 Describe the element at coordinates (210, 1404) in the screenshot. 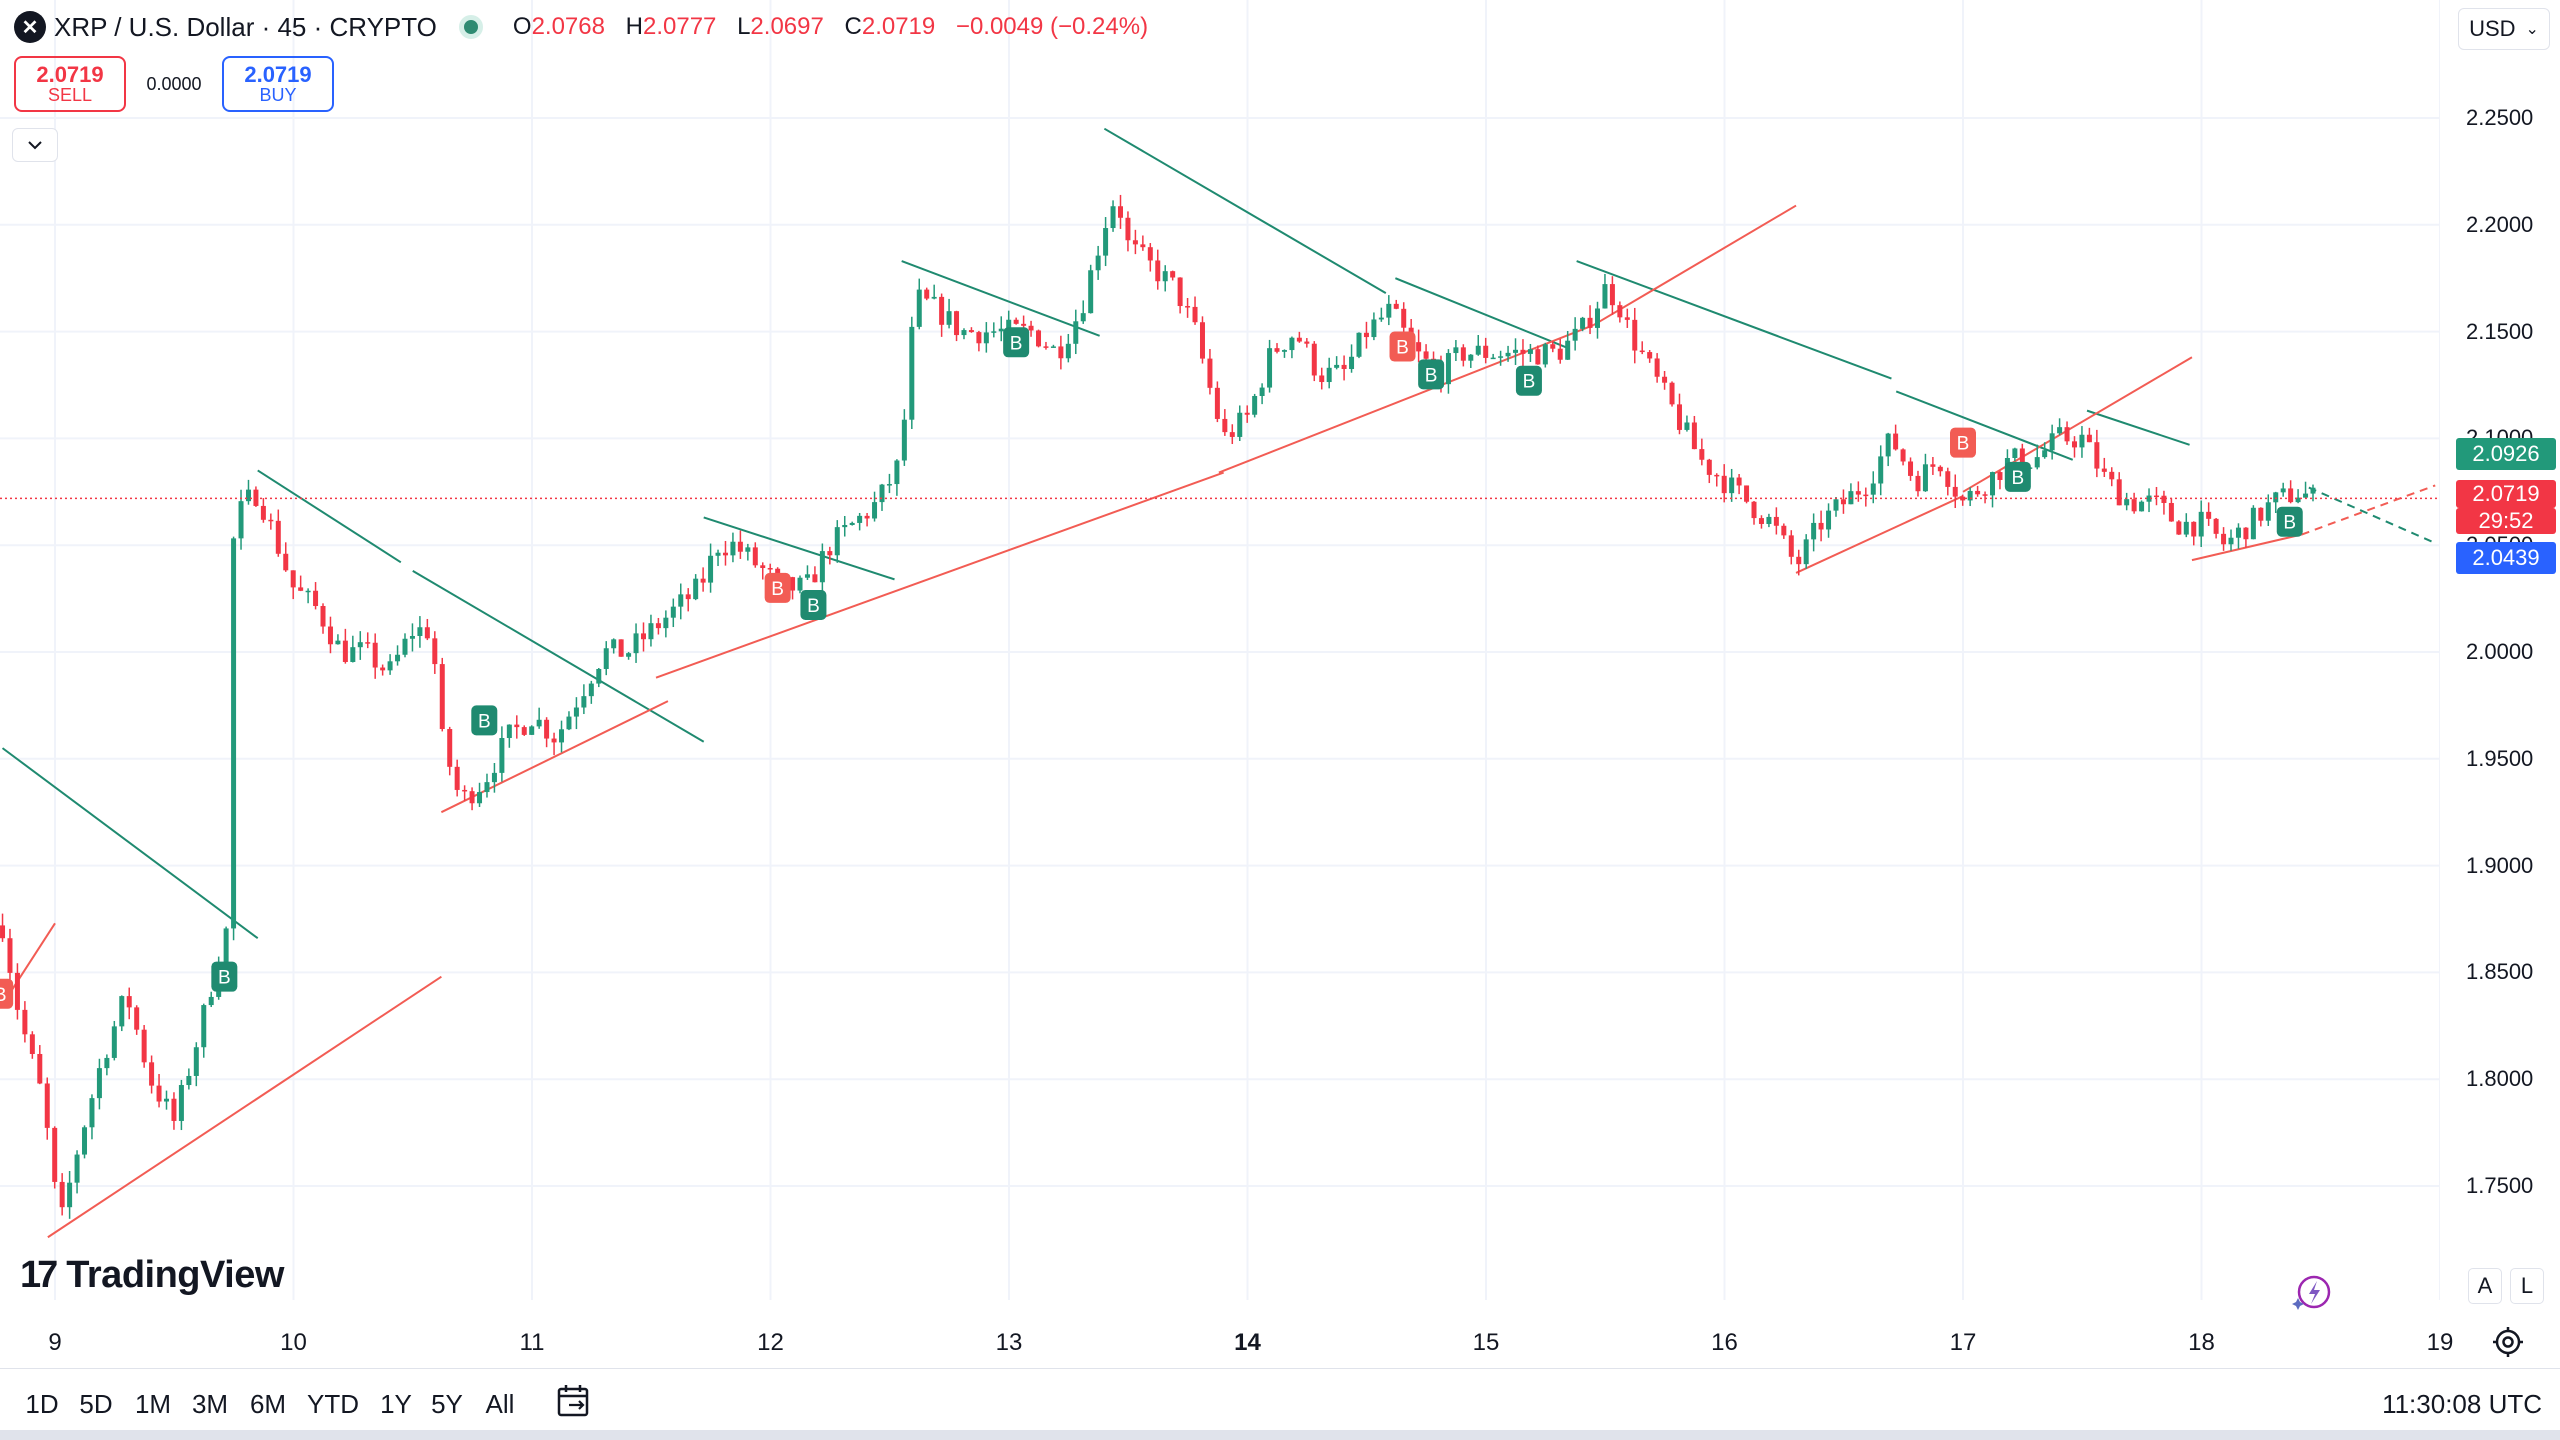

I see `range-button-3m: 3M` at that location.